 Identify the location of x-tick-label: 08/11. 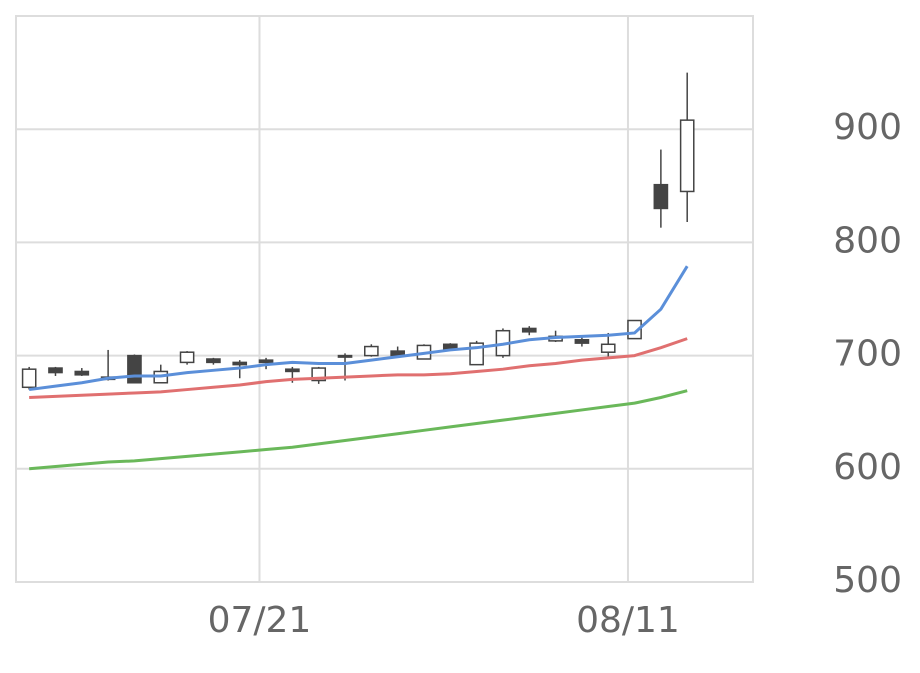
(628, 620).